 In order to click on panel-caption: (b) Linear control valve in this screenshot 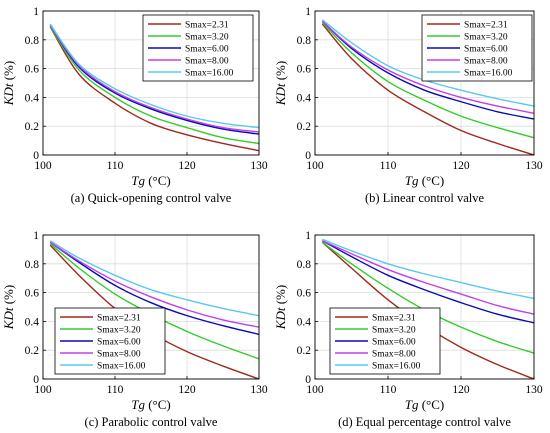, I will do `click(424, 198)`.